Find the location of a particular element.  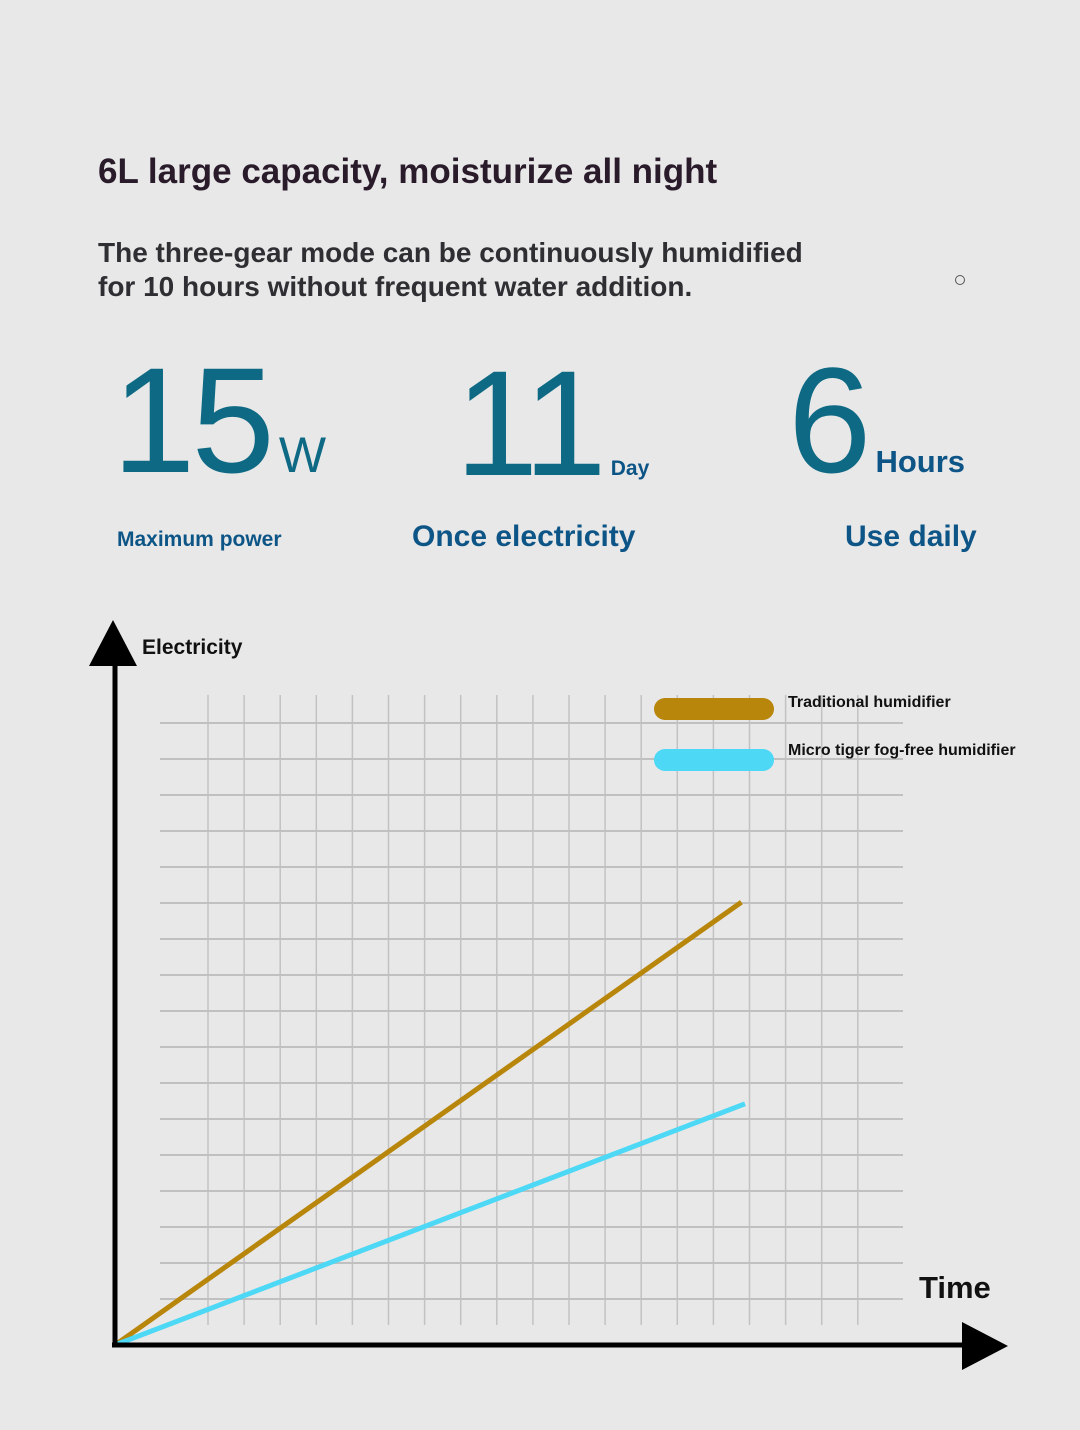

stat-hours-unit: Hours is located at coordinates (920, 461).